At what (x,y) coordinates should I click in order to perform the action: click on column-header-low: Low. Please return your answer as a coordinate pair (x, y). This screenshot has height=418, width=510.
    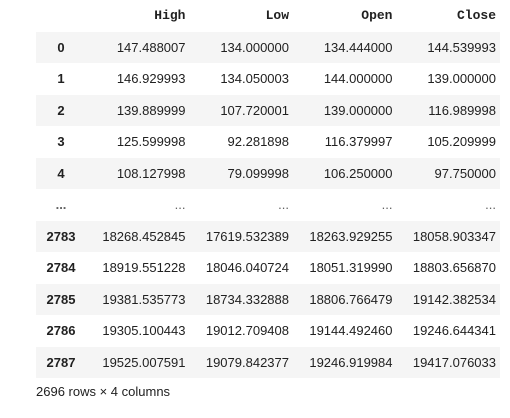
    Looking at the image, I should click on (277, 16).